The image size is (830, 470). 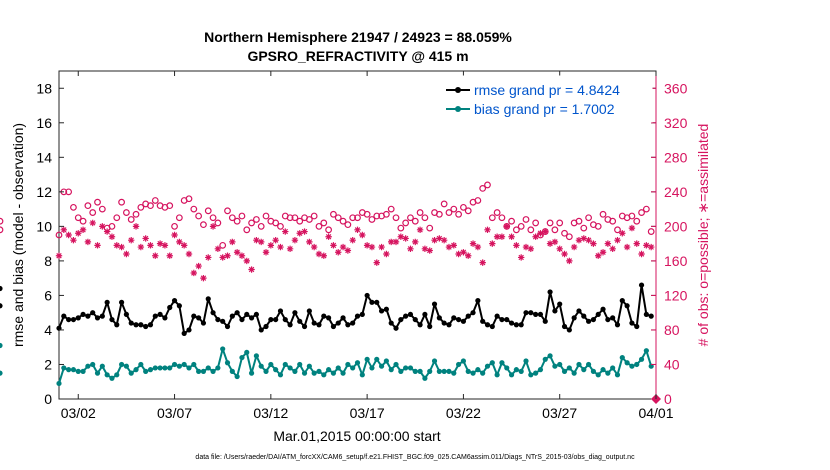 What do you see at coordinates (703, 235) in the screenshot?
I see `y2-axis-label: # of obs: o=possible; ∗=assimilated` at bounding box center [703, 235].